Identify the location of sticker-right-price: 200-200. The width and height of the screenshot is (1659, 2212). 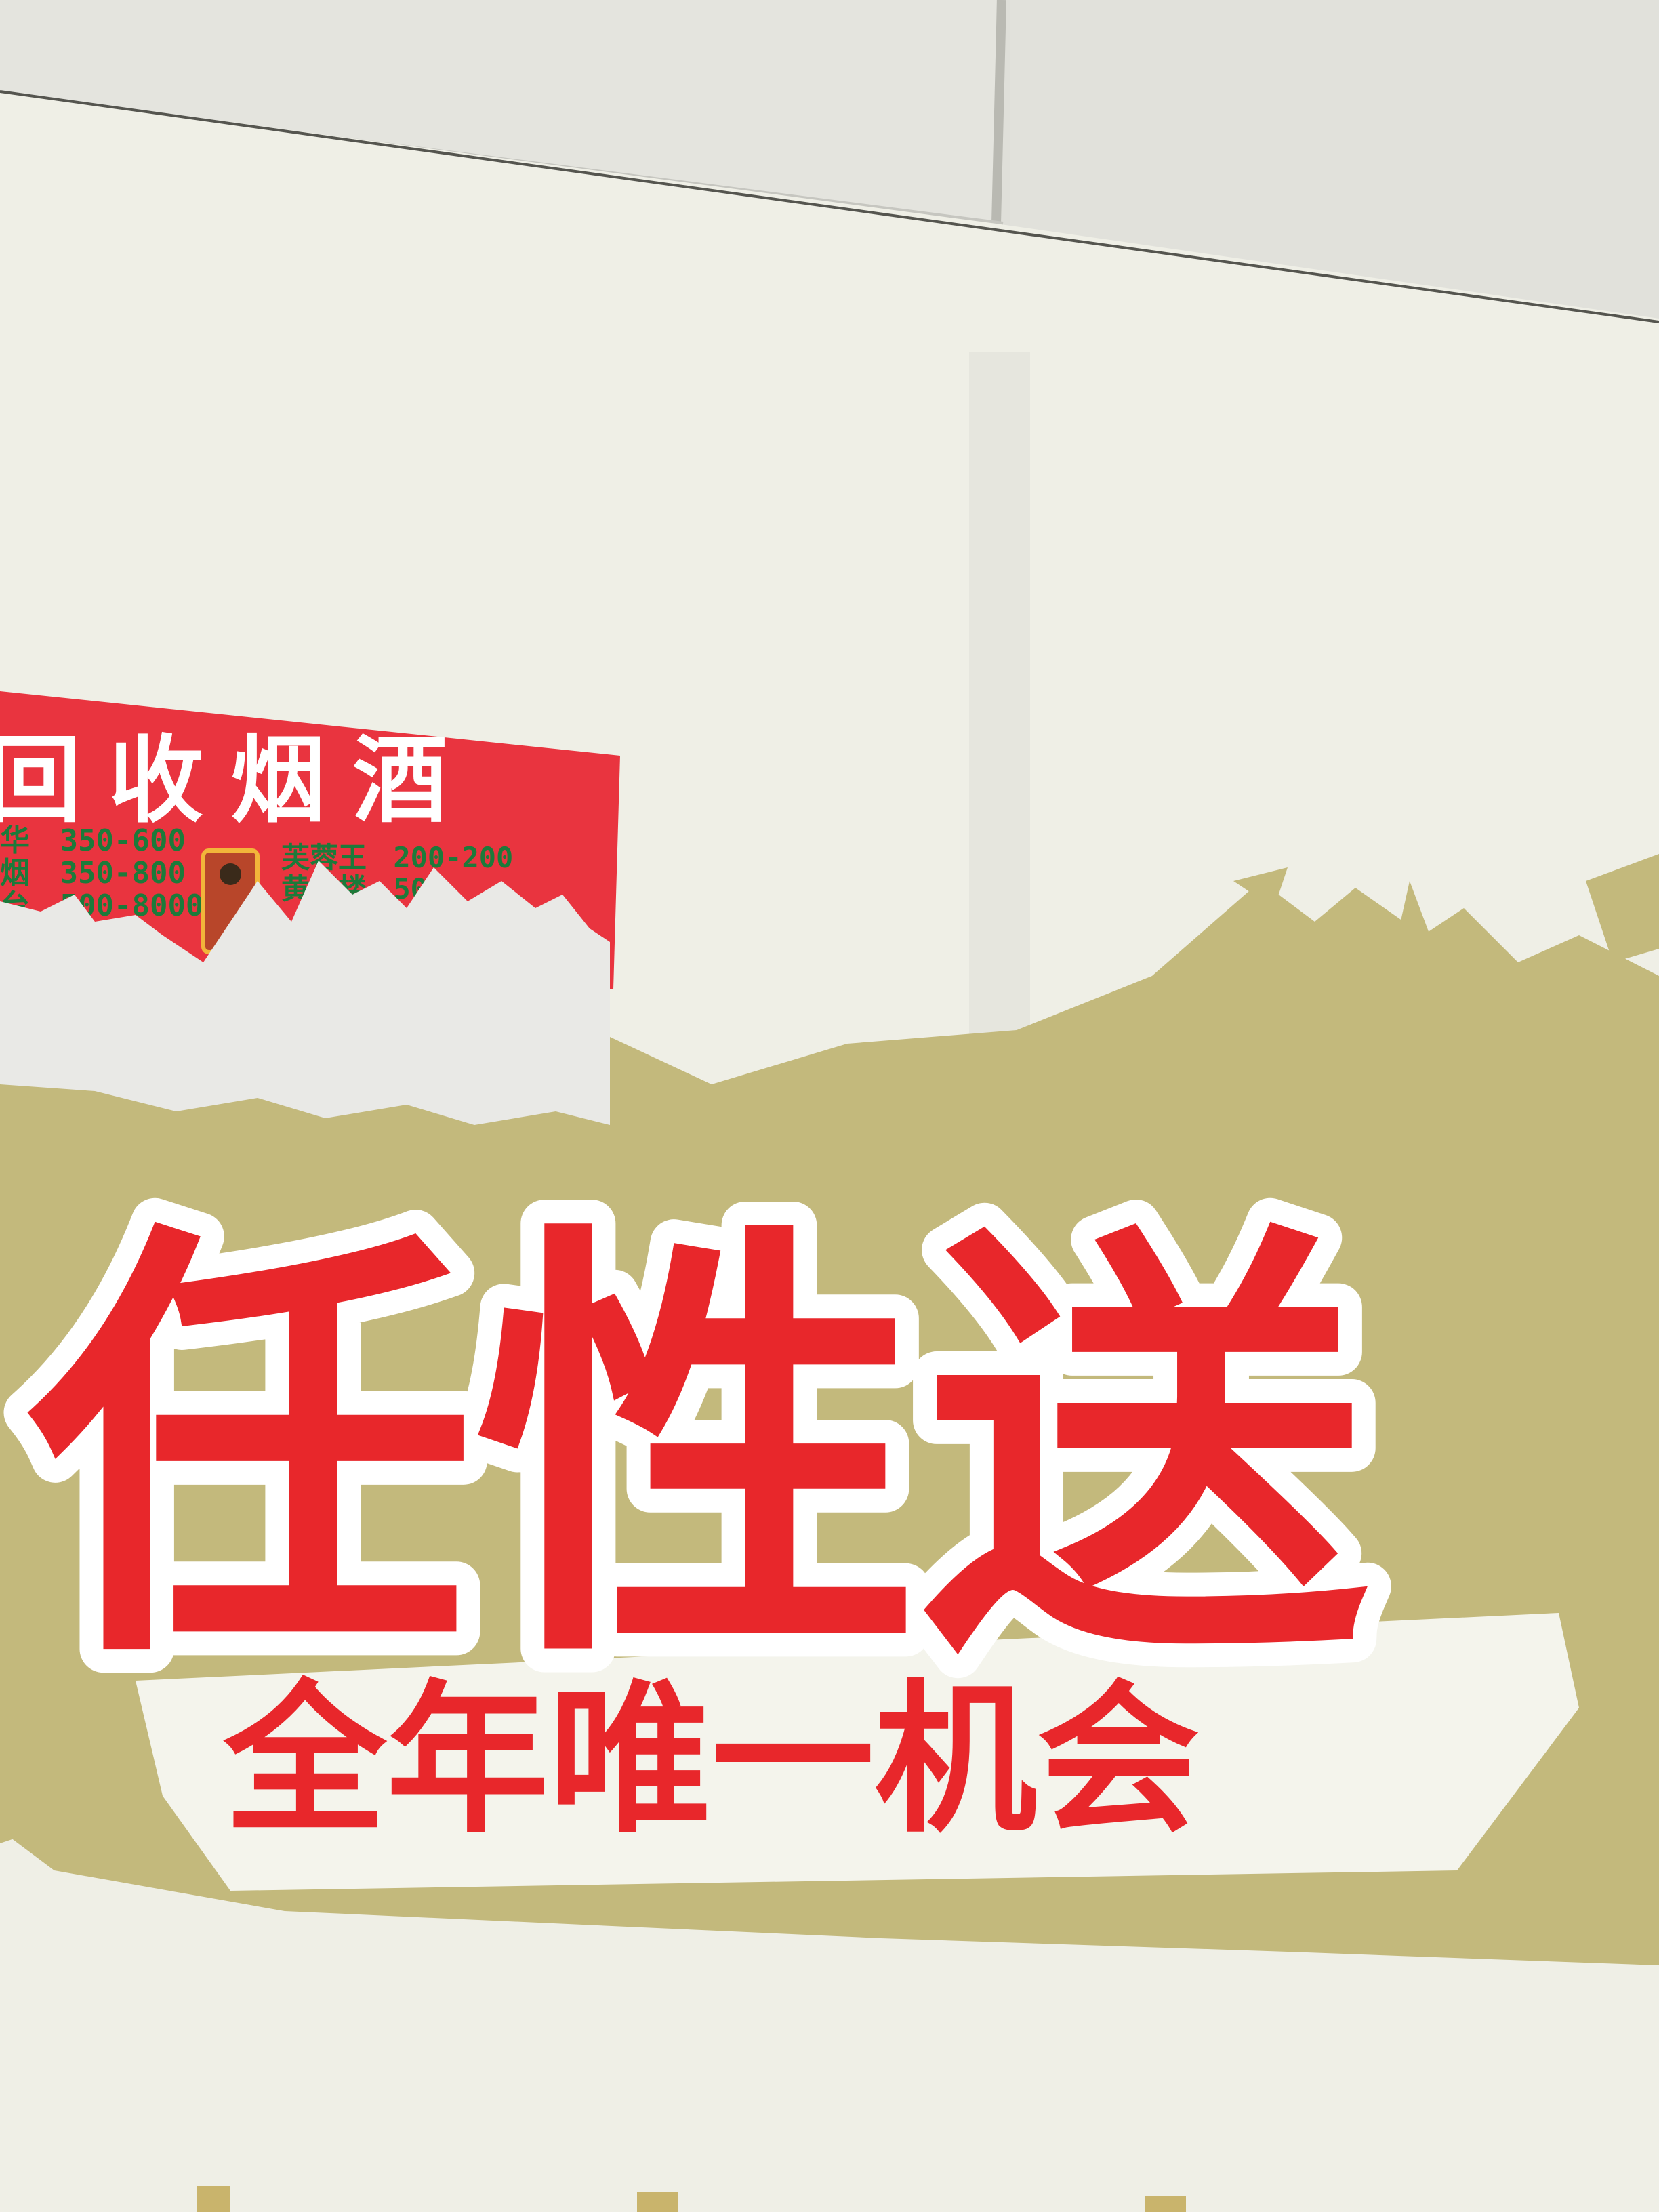
(453, 858).